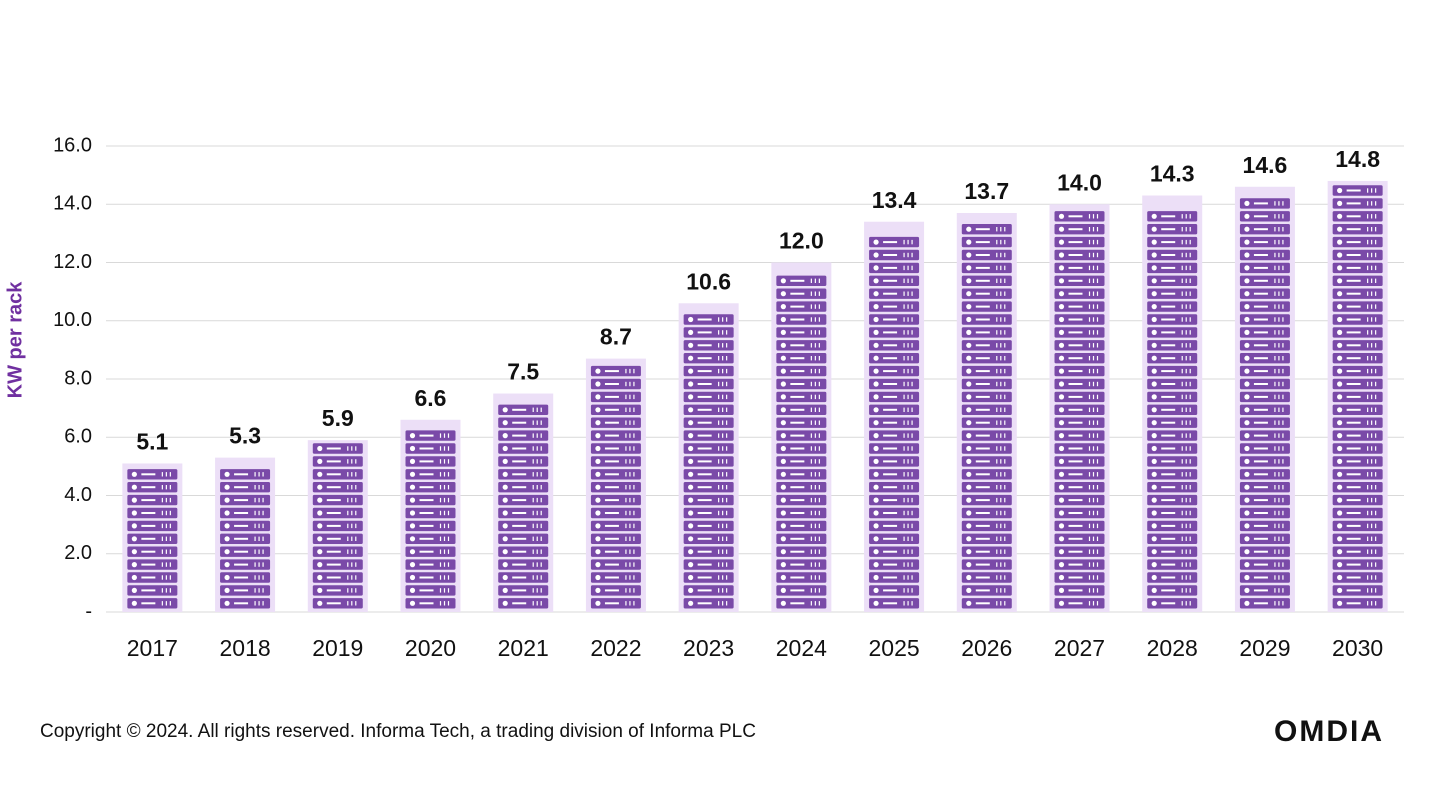 This screenshot has height=804, width=1430. I want to click on x-tick-label: 2022, so click(615, 648).